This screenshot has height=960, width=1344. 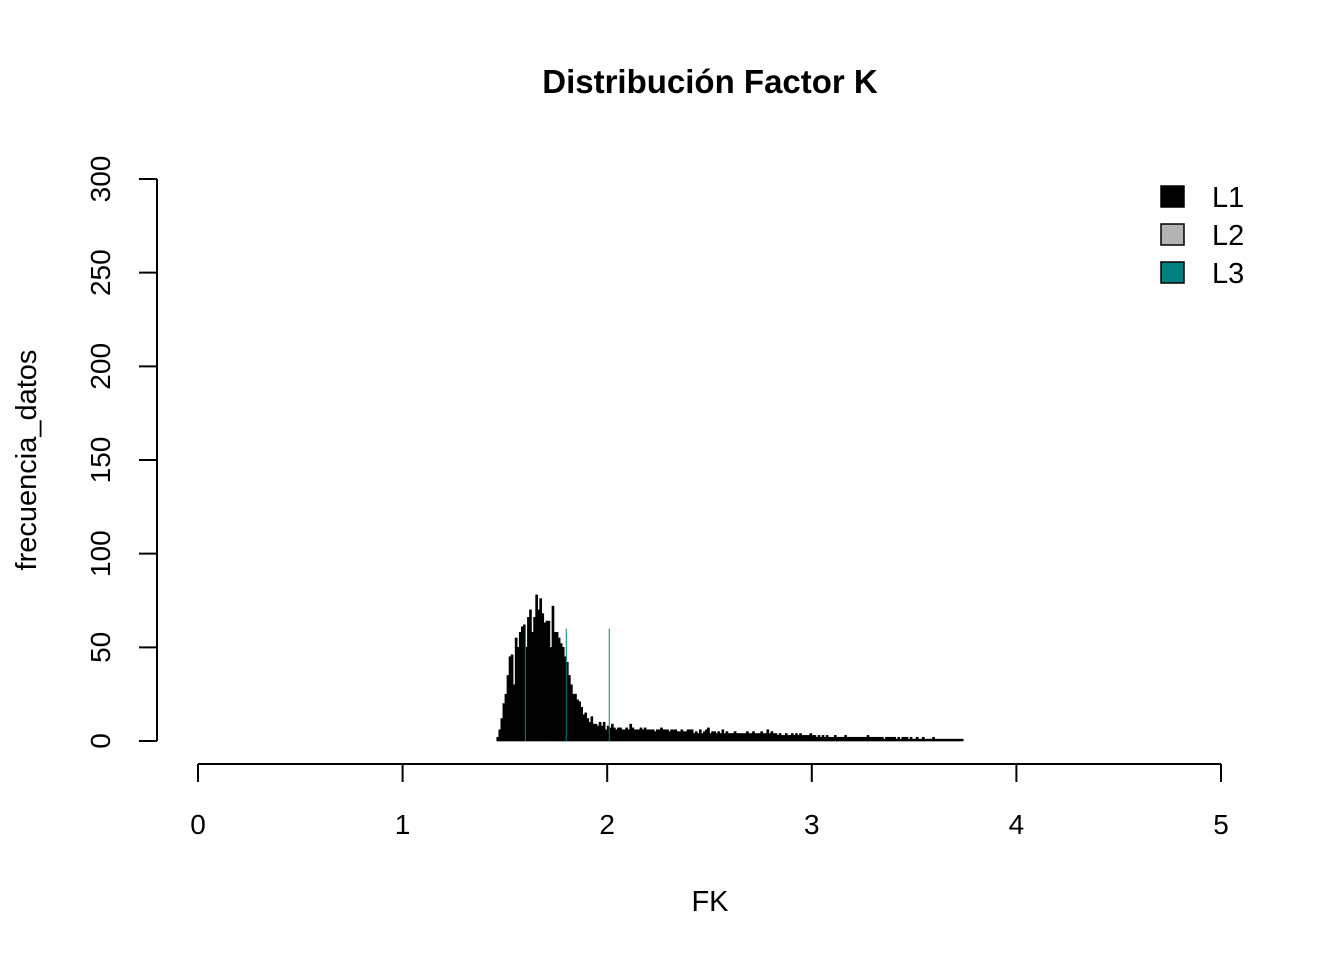 What do you see at coordinates (100, 553) in the screenshot?
I see `y-tick-label: 100` at bounding box center [100, 553].